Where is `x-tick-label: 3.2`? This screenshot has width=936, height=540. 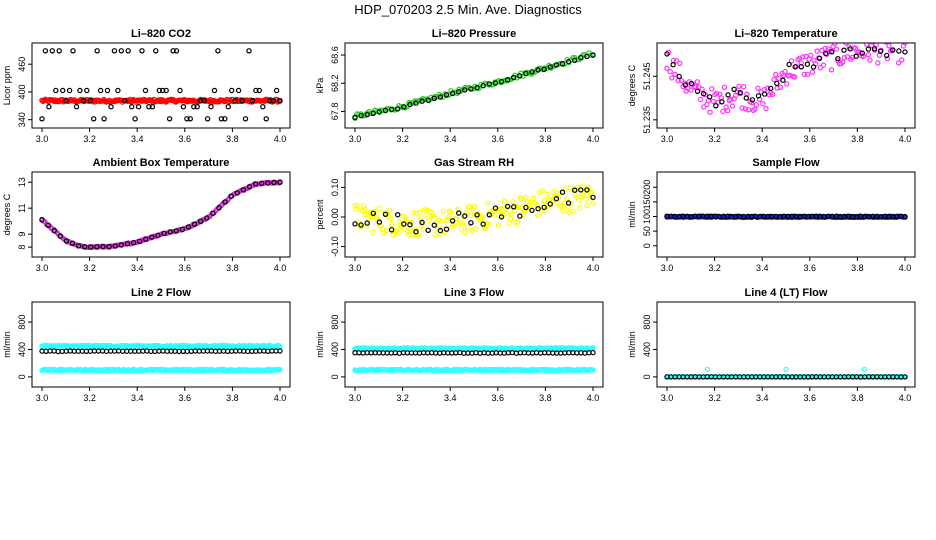
x-tick-label: 3.2 is located at coordinates (89, 268).